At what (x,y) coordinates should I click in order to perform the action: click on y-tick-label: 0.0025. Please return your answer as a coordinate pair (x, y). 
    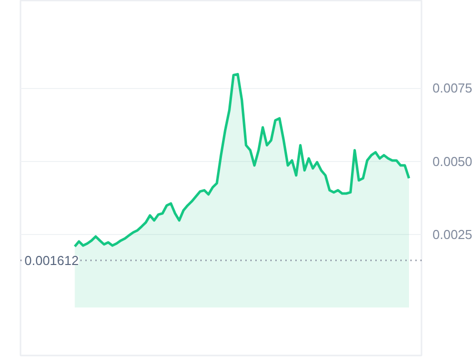
    Looking at the image, I should click on (452, 234).